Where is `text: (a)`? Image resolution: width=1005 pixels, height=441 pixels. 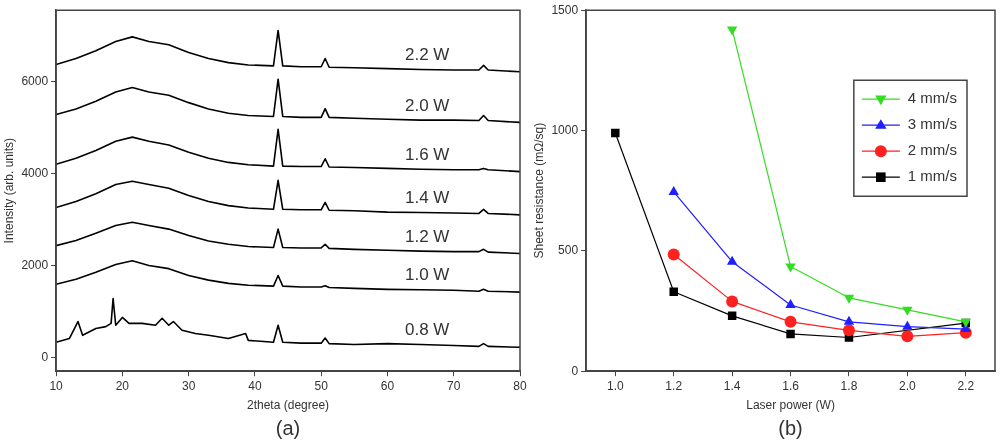
text: (a) is located at coordinates (288, 427).